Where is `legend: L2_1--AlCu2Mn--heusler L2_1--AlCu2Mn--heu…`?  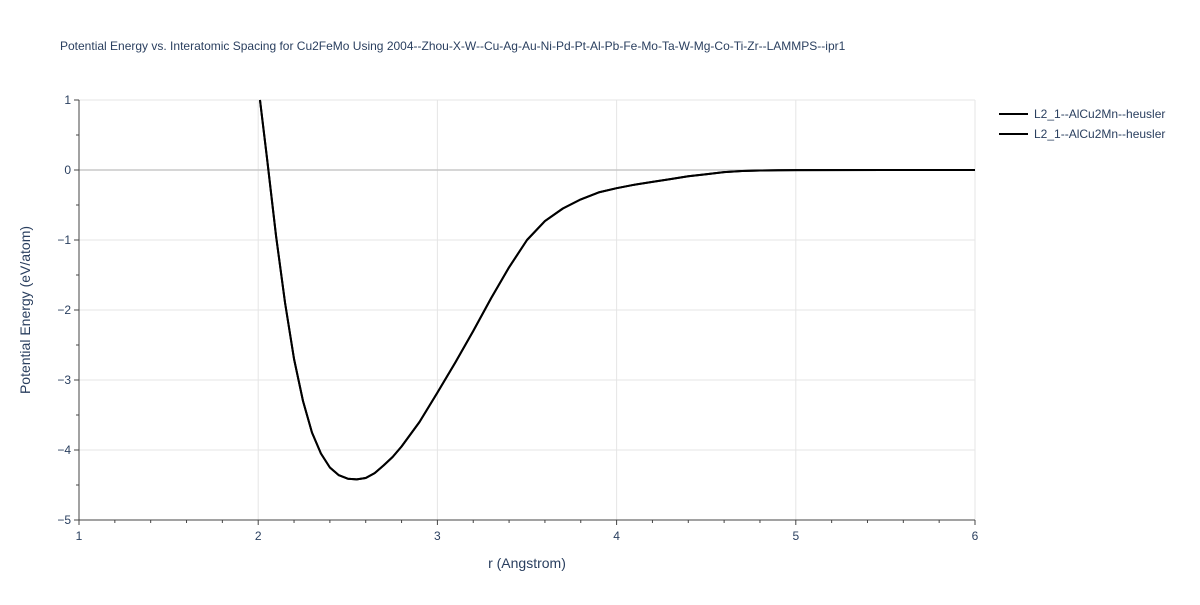 legend: L2_1--AlCu2Mn--heusler L2_1--AlCu2Mn--heu… is located at coordinates (1082, 124).